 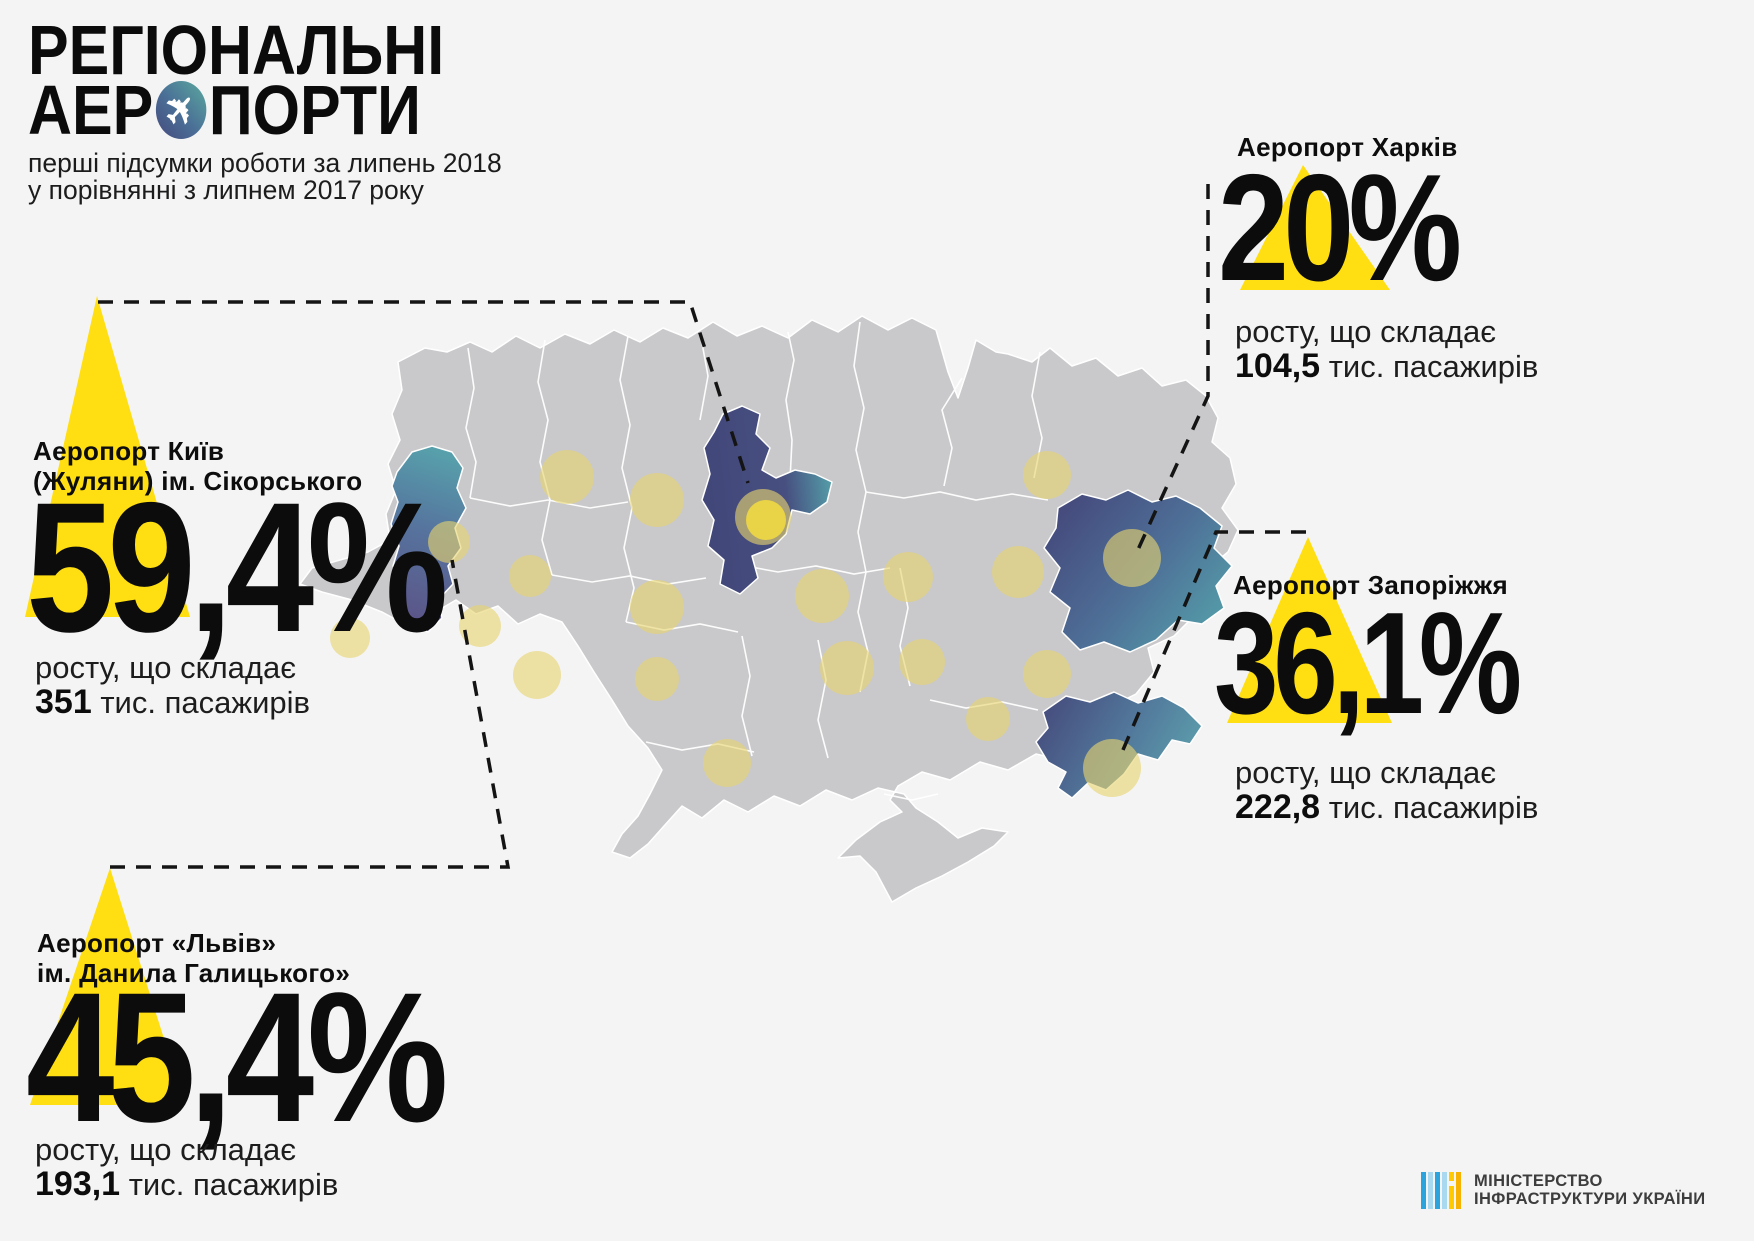 I want to click on growth-triangle-lviv, so click(x=107, y=986).